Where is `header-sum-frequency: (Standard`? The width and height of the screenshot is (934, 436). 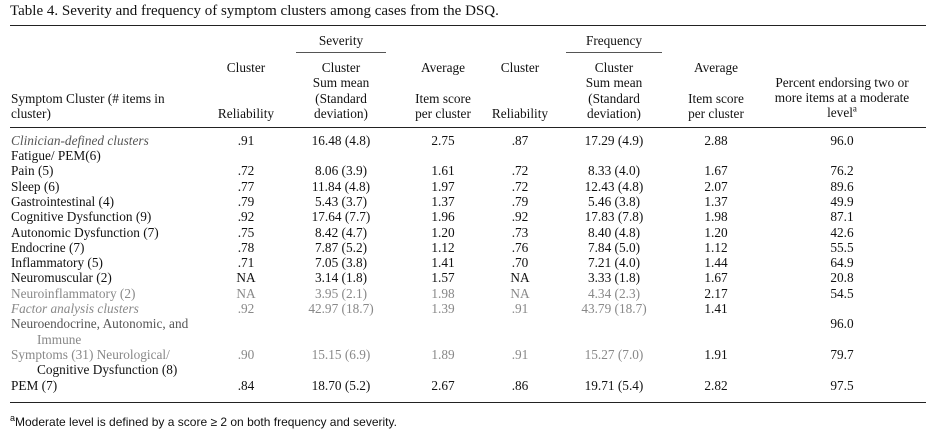 header-sum-frequency: (Standard is located at coordinates (614, 98).